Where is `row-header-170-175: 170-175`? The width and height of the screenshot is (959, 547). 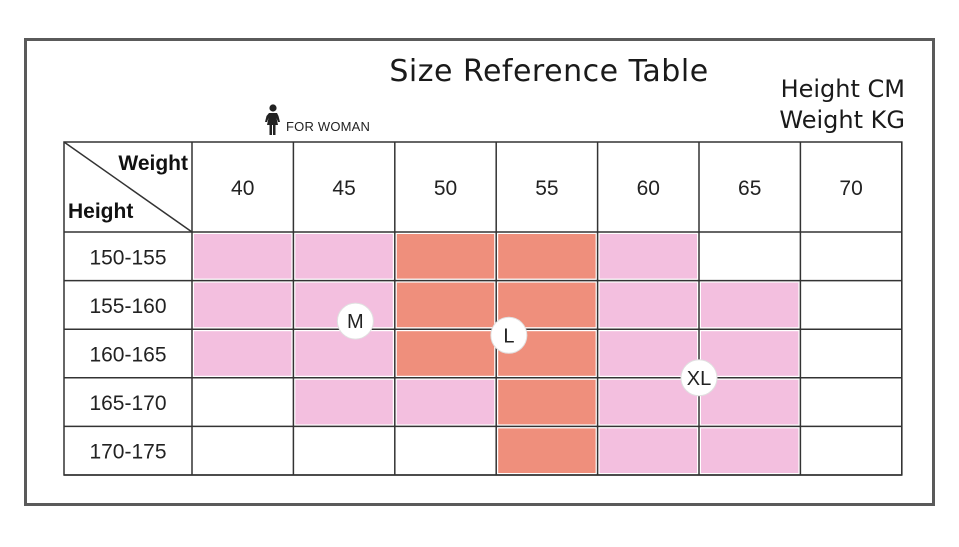 row-header-170-175: 170-175 is located at coordinates (127, 452).